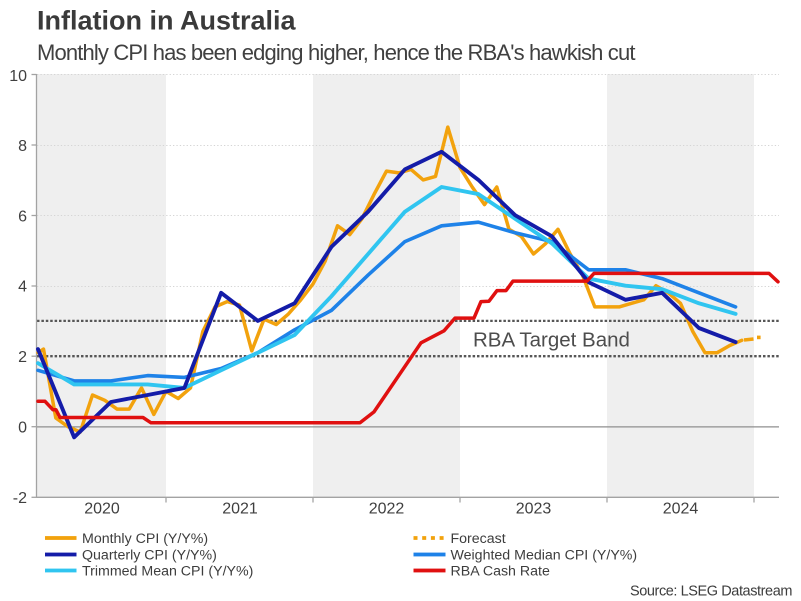 The height and width of the screenshot is (601, 801). Describe the element at coordinates (681, 509) in the screenshot. I see `svg-text: 2024` at that location.